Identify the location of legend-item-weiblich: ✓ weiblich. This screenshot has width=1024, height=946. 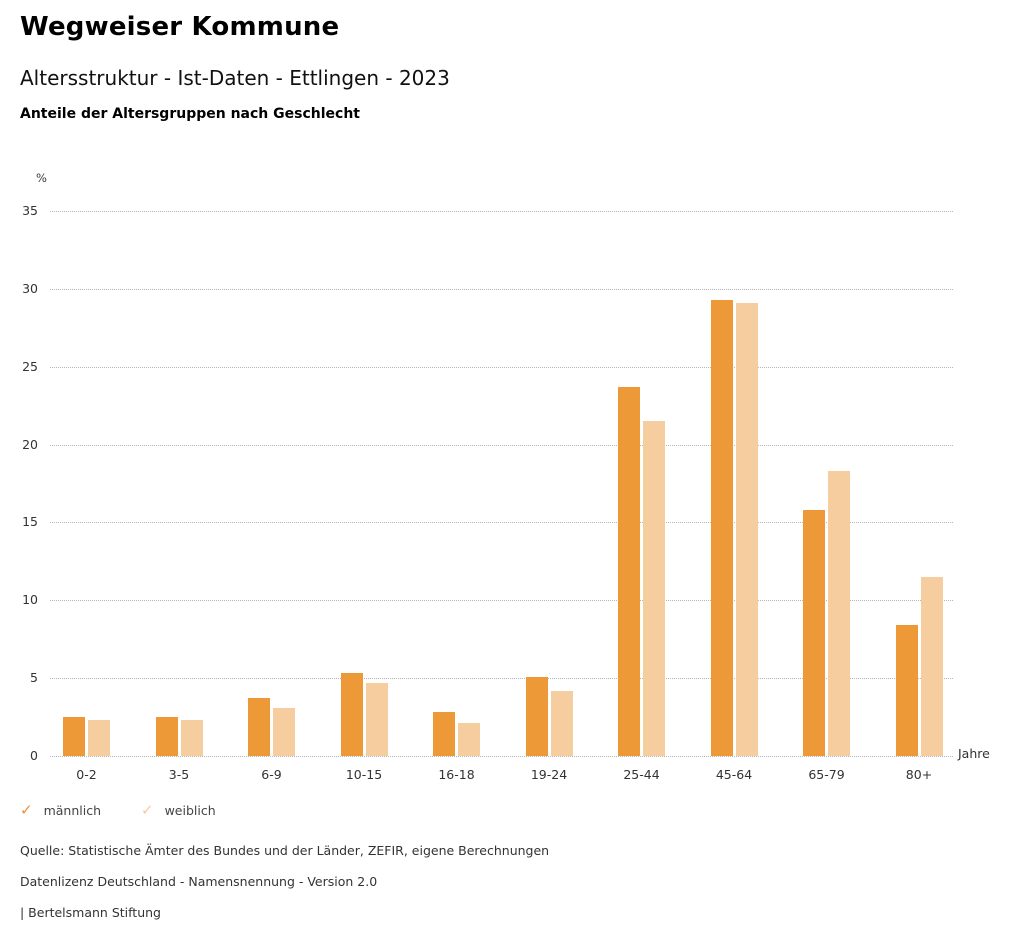
(178, 810).